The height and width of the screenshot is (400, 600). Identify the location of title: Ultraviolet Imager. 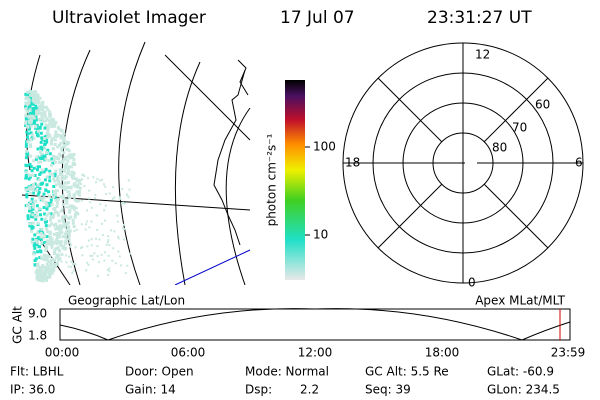
(129, 18).